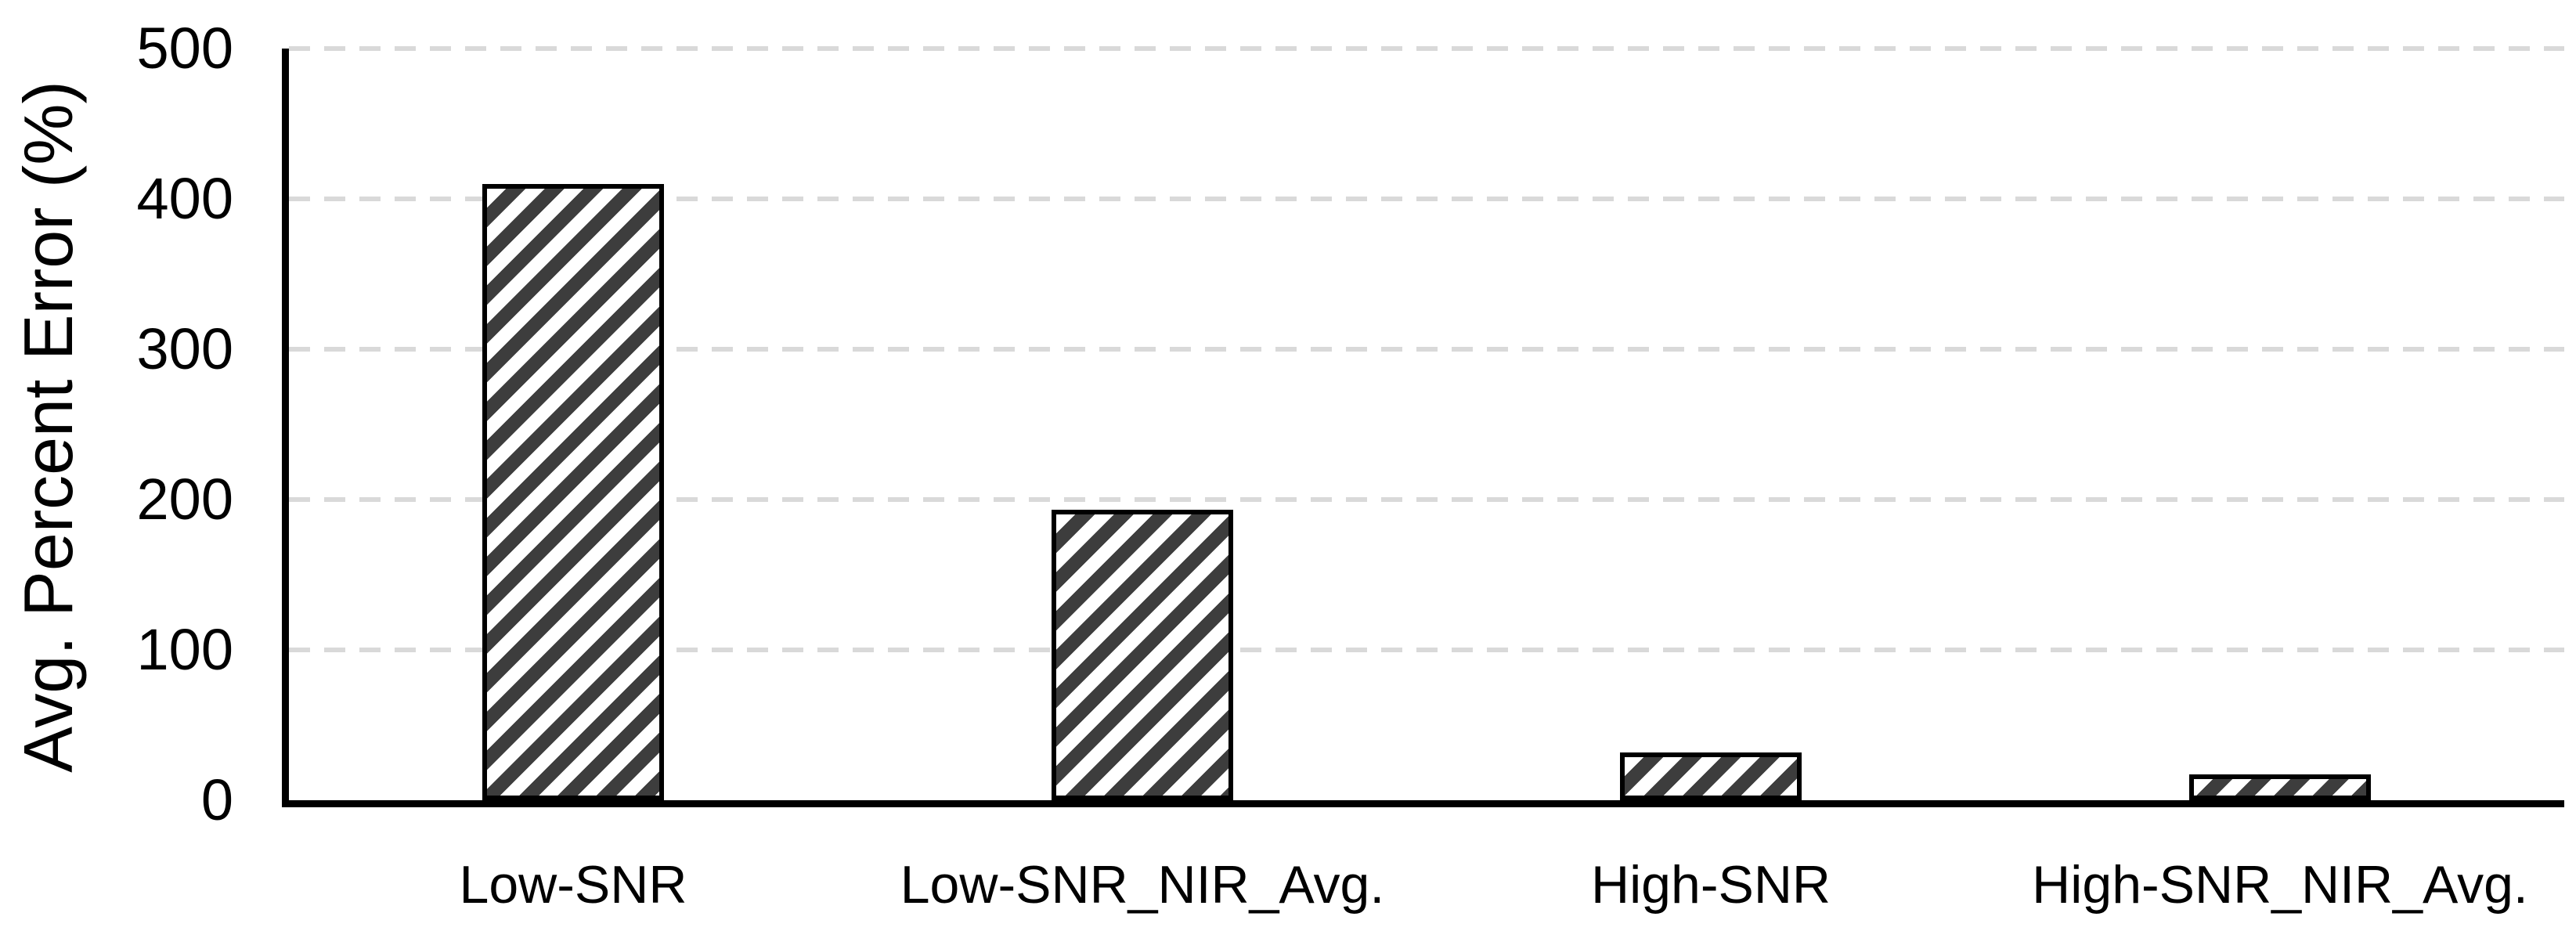  Describe the element at coordinates (184, 48) in the screenshot. I see `y-tick-label-500: 500` at that location.